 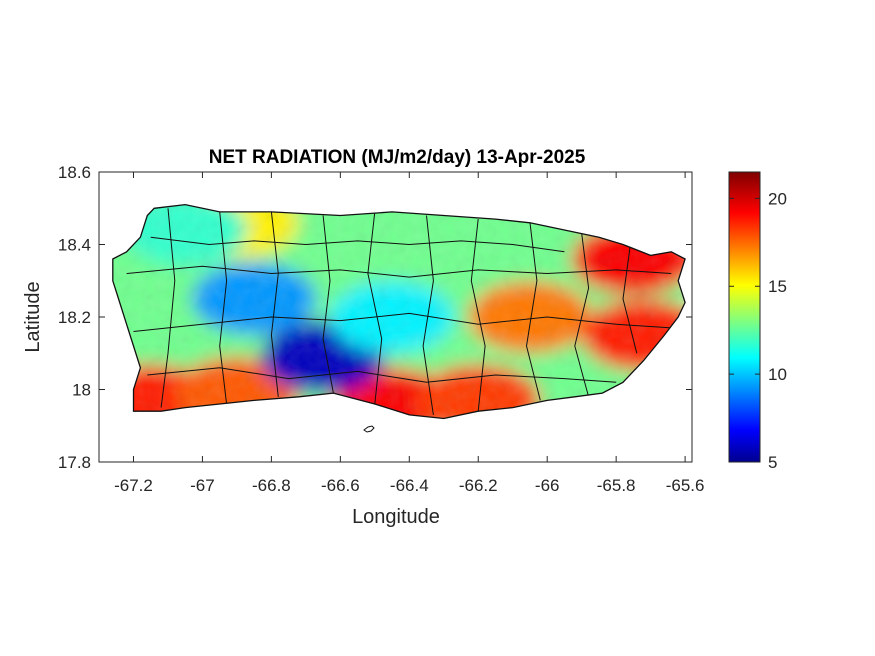 I want to click on y-tick-label: 18.2, so click(x=74, y=317).